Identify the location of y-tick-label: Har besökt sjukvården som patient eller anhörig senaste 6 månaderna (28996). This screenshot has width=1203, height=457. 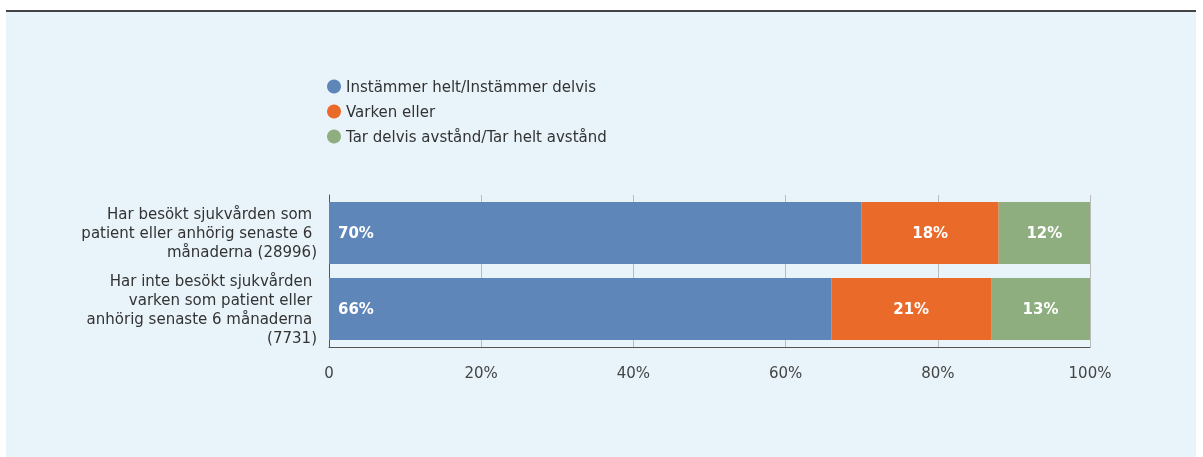
(199, 233).